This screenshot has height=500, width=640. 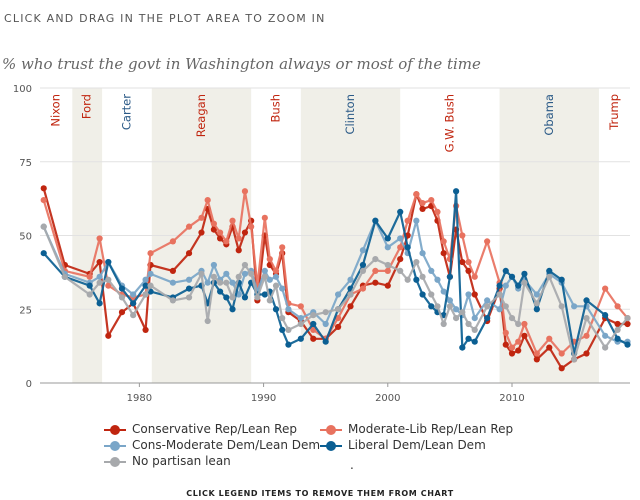 What do you see at coordinates (200, 429) in the screenshot?
I see `legend-item-conservative-rep: Conservative Rep/Lean Rep` at bounding box center [200, 429].